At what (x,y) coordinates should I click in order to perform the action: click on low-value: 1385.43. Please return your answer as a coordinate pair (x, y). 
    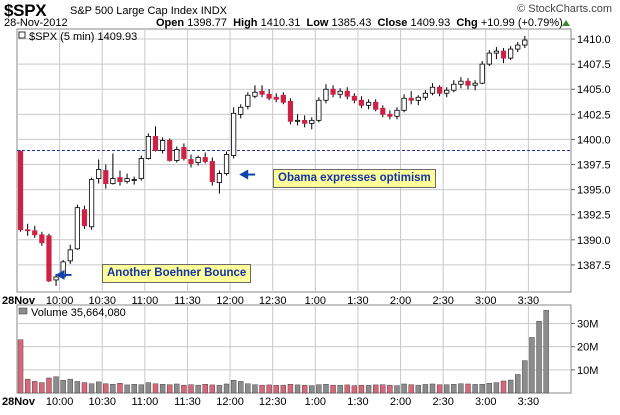
    Looking at the image, I should click on (351, 23).